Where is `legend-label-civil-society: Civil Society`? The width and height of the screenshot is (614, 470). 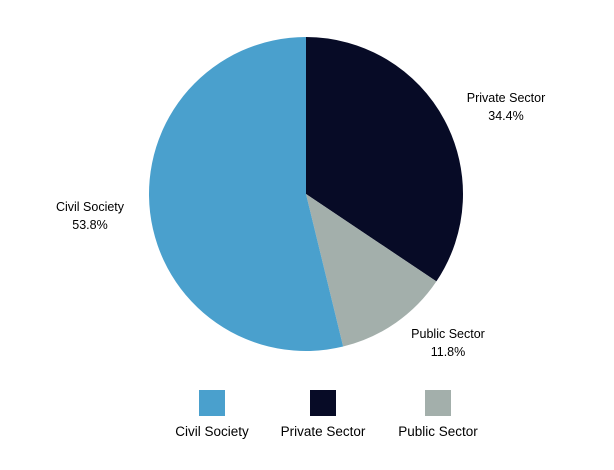 legend-label-civil-society: Civil Society is located at coordinates (212, 431).